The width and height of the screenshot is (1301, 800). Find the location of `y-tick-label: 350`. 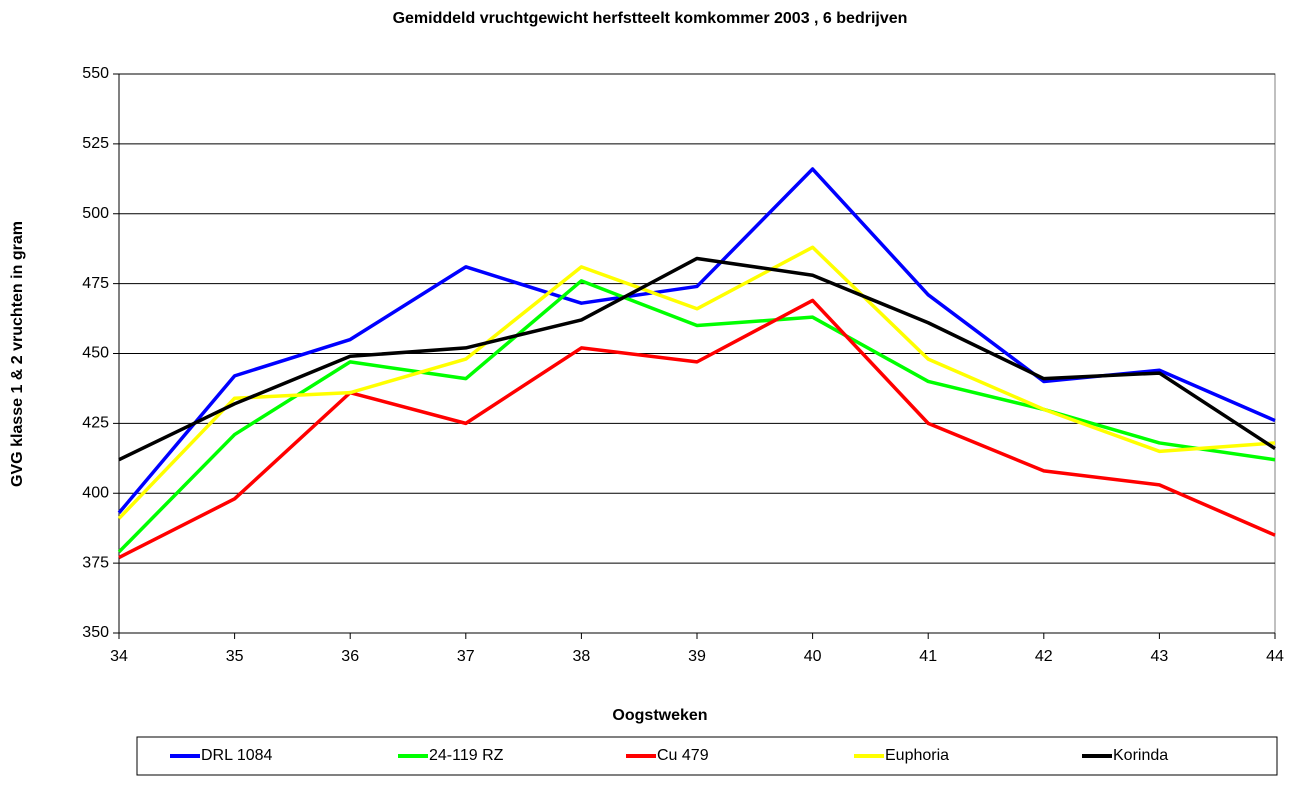

y-tick-label: 350 is located at coordinates (95, 632).